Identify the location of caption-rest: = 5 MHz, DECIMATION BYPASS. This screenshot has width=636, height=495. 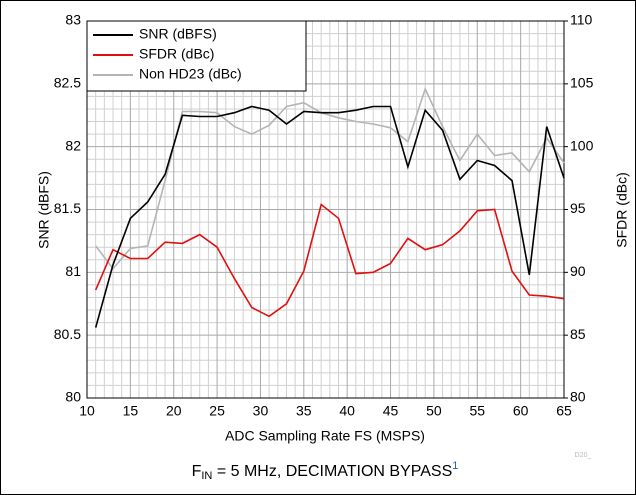
(332, 471).